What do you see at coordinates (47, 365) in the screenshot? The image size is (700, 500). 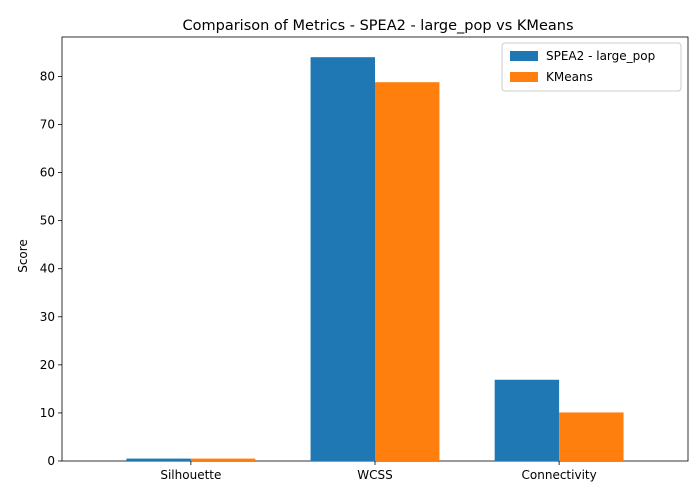 I see `y-tick-label: 20` at bounding box center [47, 365].